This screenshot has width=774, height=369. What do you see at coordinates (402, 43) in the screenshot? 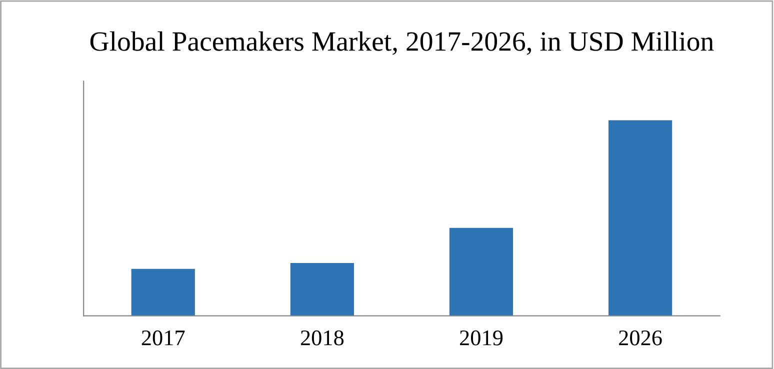
I see `chart-title: Global Pacemakers Market, 2017-2026, in USD Million` at bounding box center [402, 43].